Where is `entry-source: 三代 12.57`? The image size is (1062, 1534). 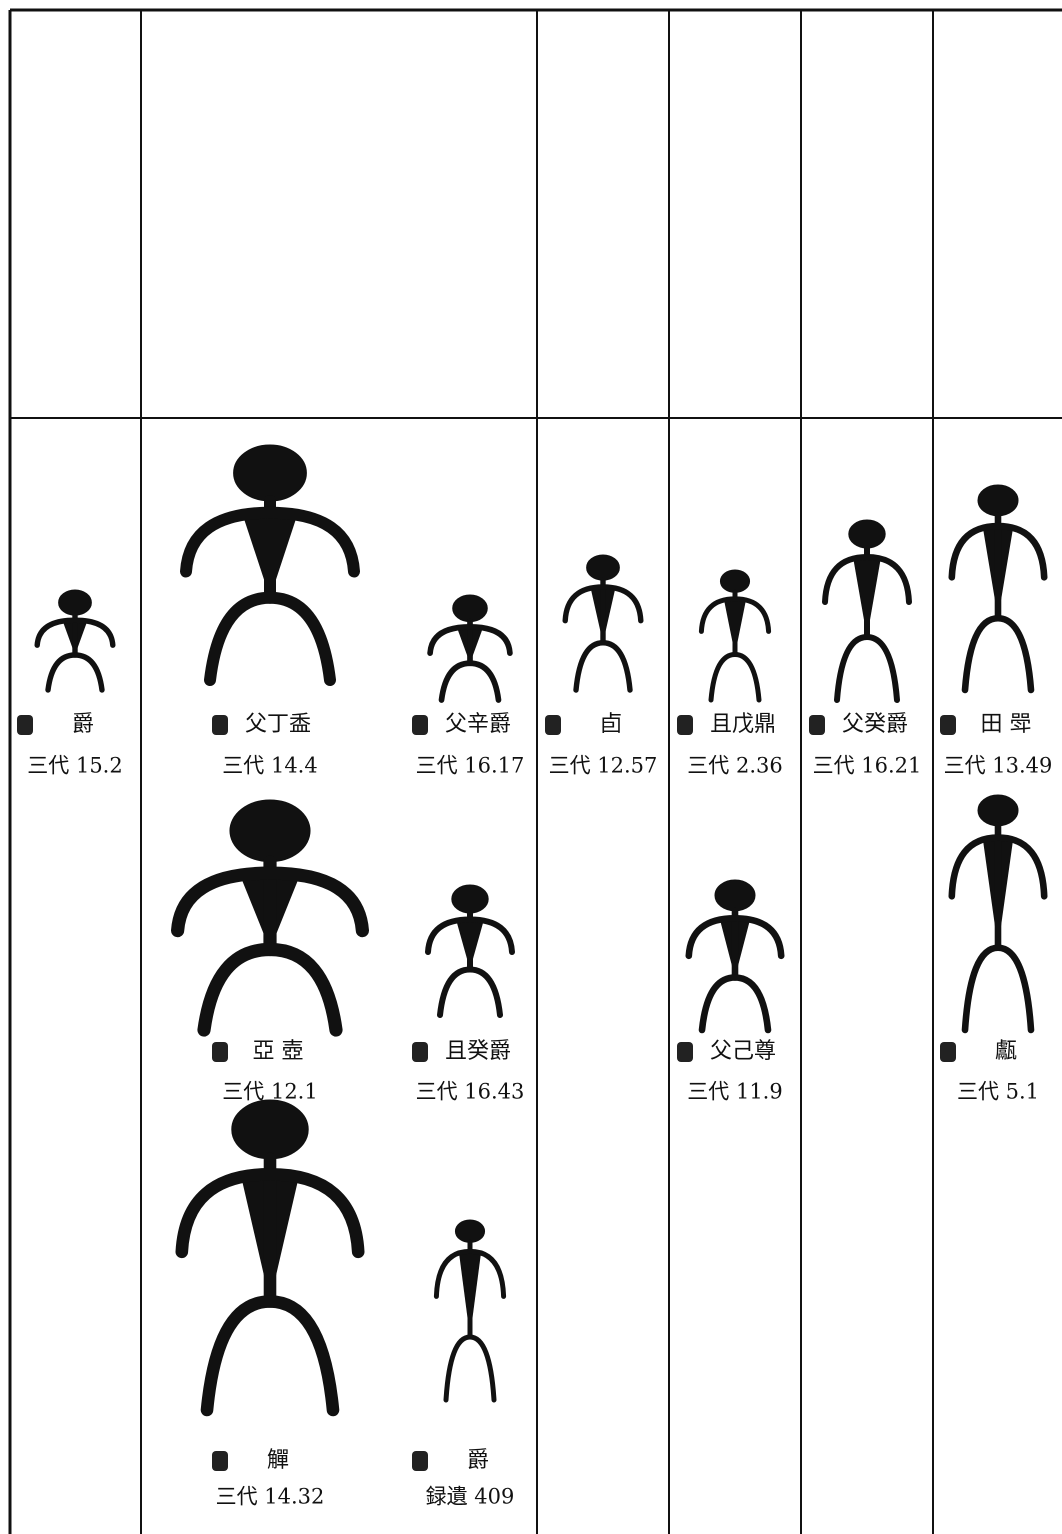 entry-source: 三代 12.57 is located at coordinates (603, 766).